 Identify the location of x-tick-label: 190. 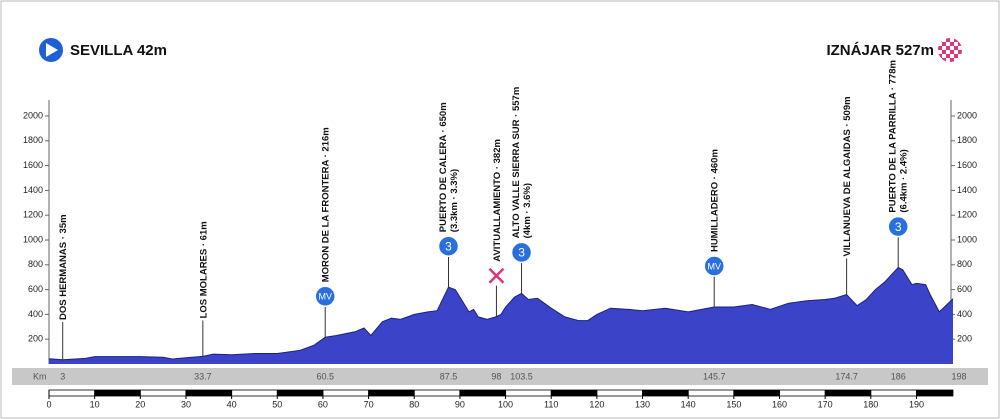
(916, 404).